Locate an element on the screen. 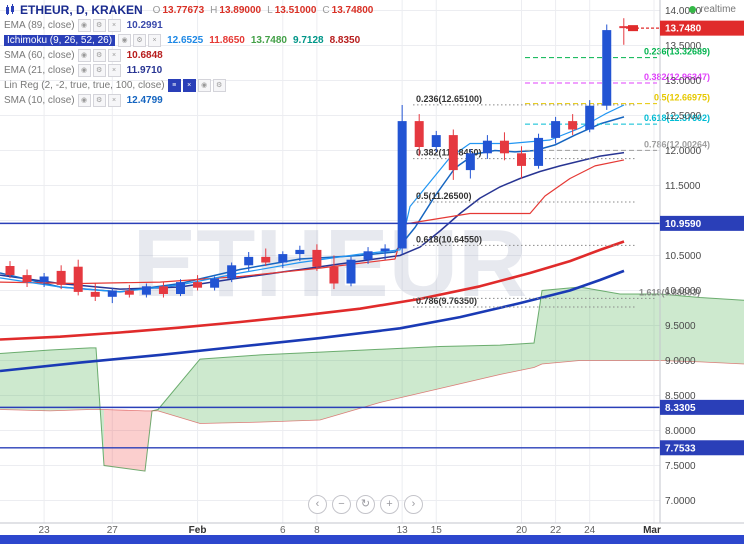  svg-text: 27 is located at coordinates (113, 530).